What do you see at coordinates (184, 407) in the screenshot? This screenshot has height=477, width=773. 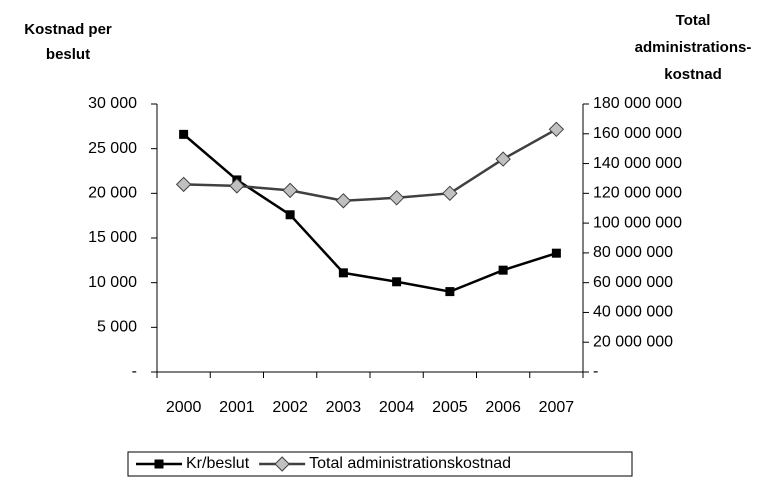 I see `x-tick-label: 2000` at bounding box center [184, 407].